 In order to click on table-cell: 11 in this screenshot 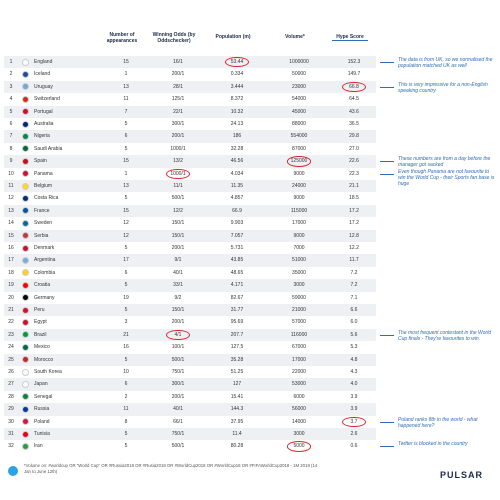, I will do `click(11, 186)`.